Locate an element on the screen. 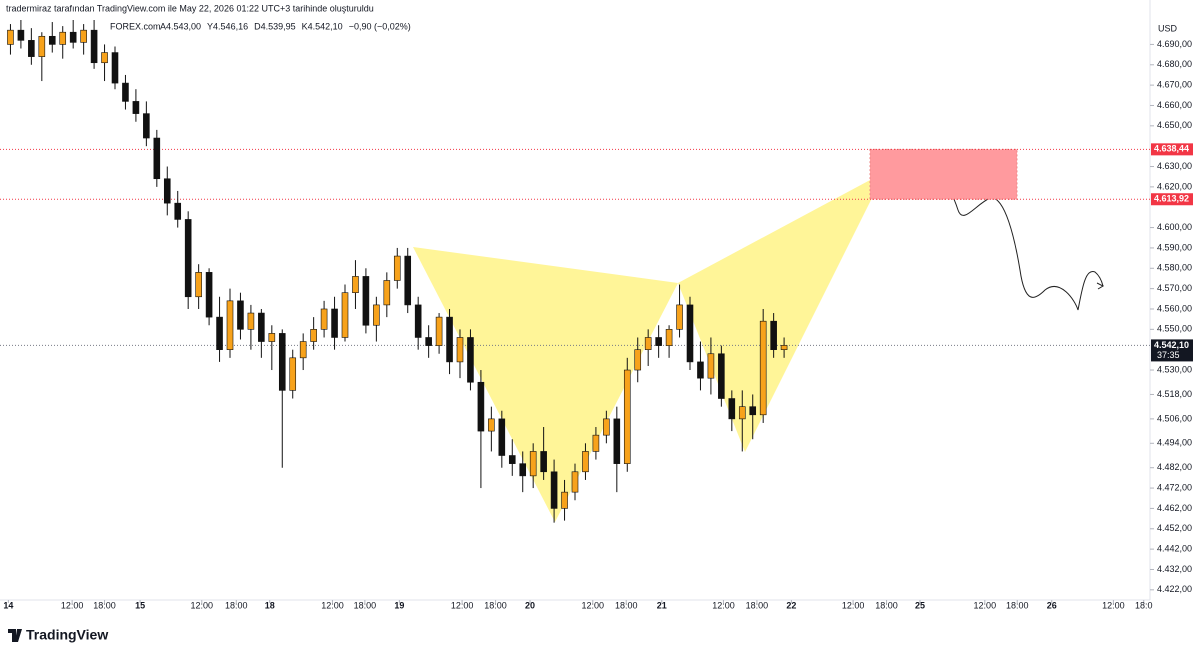 This screenshot has width=1200, height=654. legend-value: −0,90 (−0,02%) is located at coordinates (380, 26).